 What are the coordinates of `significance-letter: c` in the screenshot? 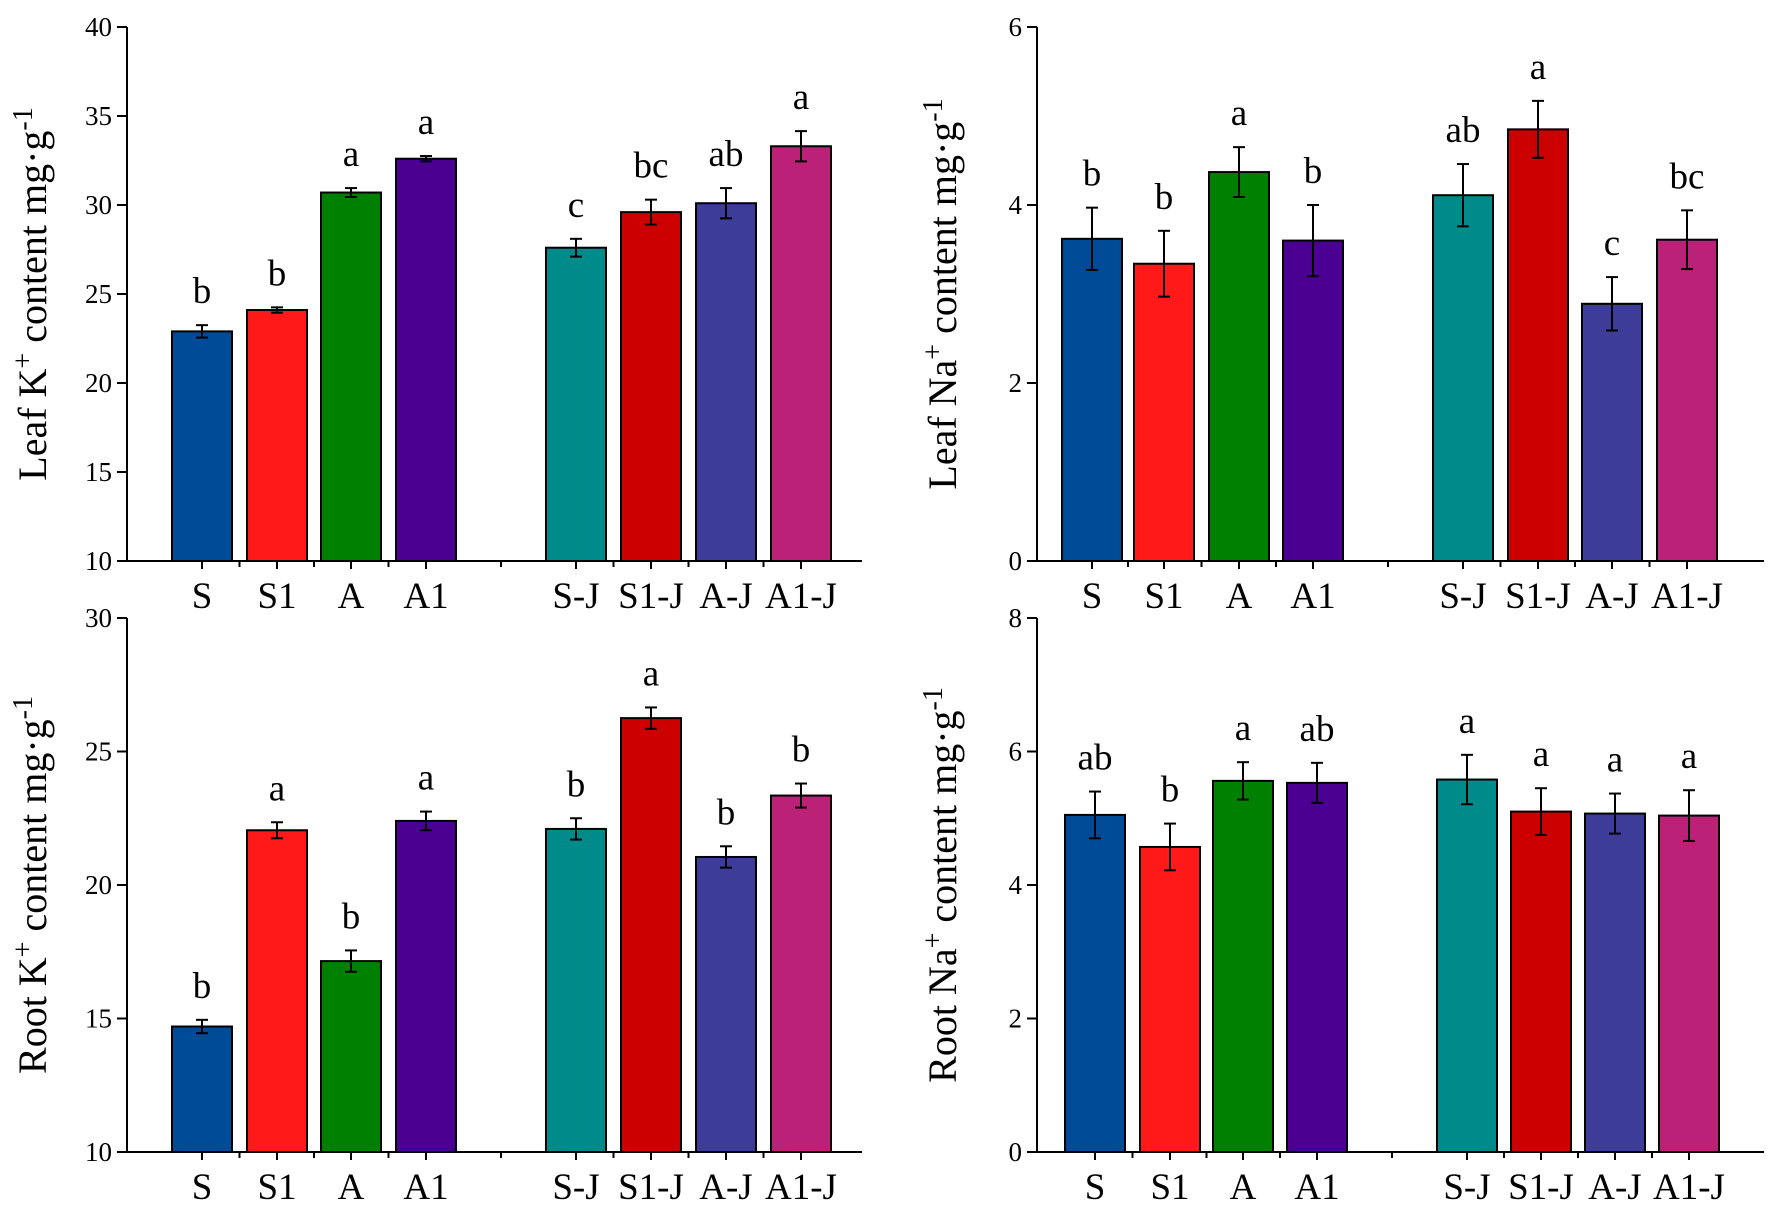 It's located at (576, 205).